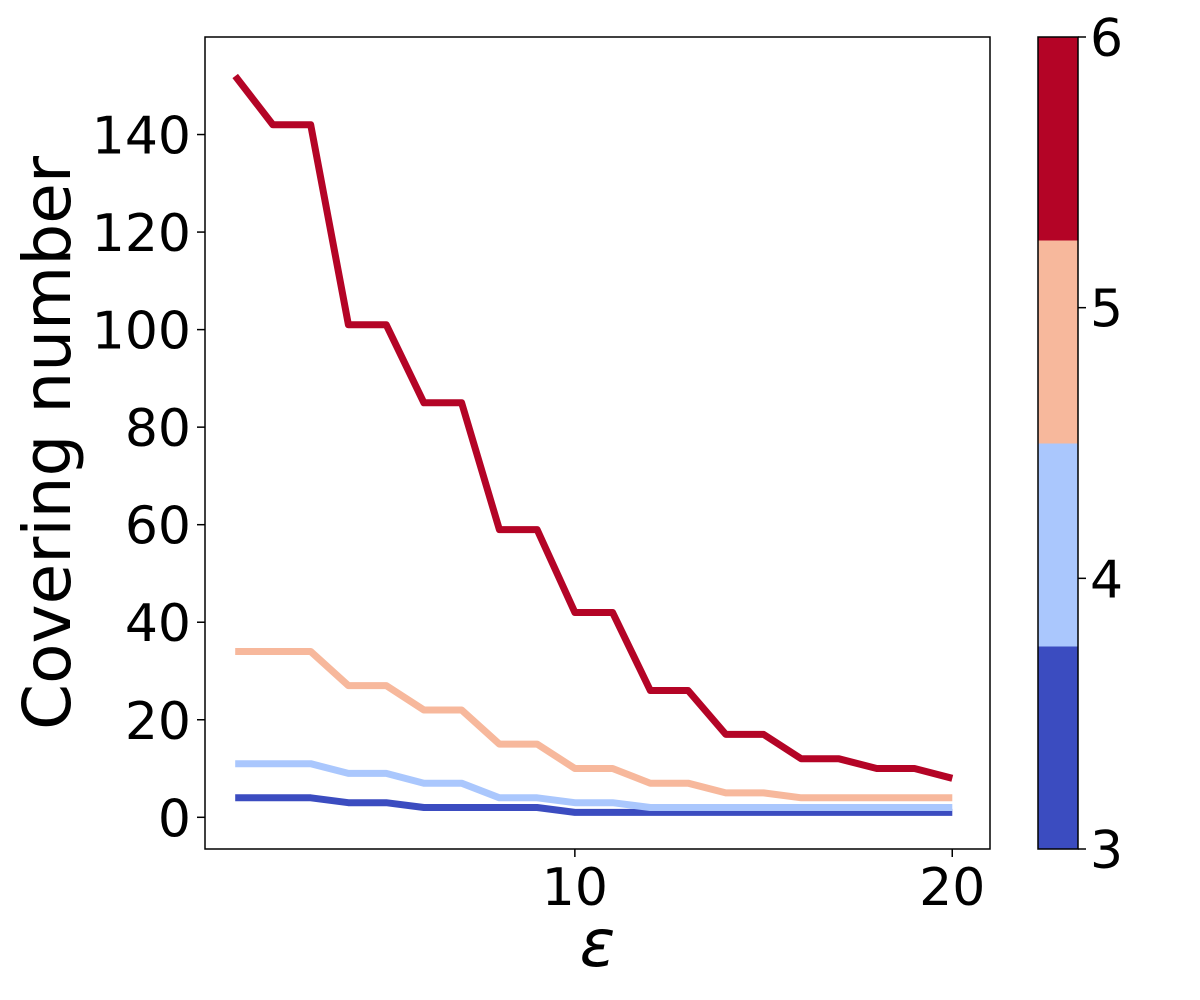 Image resolution: width=1200 pixels, height=1000 pixels. What do you see at coordinates (1106, 580) in the screenshot?
I see `colorbar-tick-label: 4` at bounding box center [1106, 580].